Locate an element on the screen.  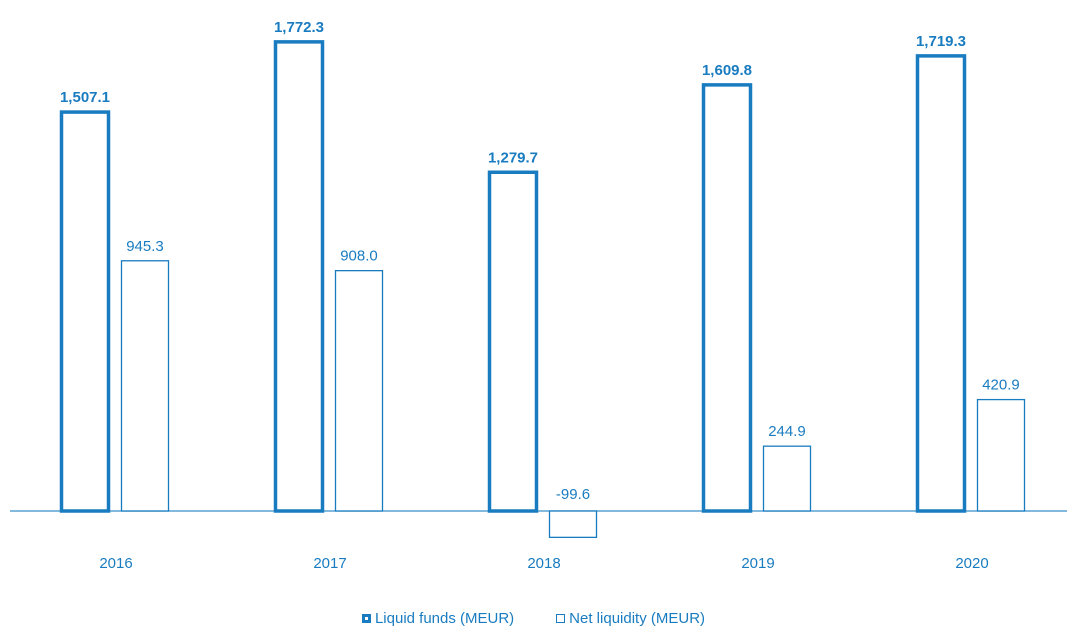
bar-liquid-funds-2016 is located at coordinates (85, 311).